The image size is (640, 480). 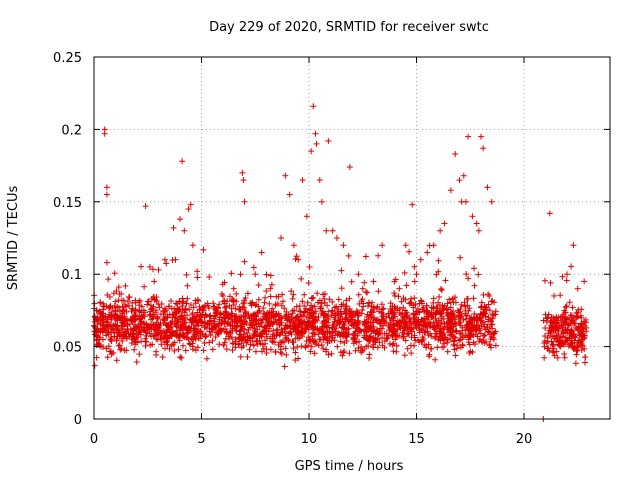 What do you see at coordinates (201, 439) in the screenshot?
I see `x-tick-label: 5` at bounding box center [201, 439].